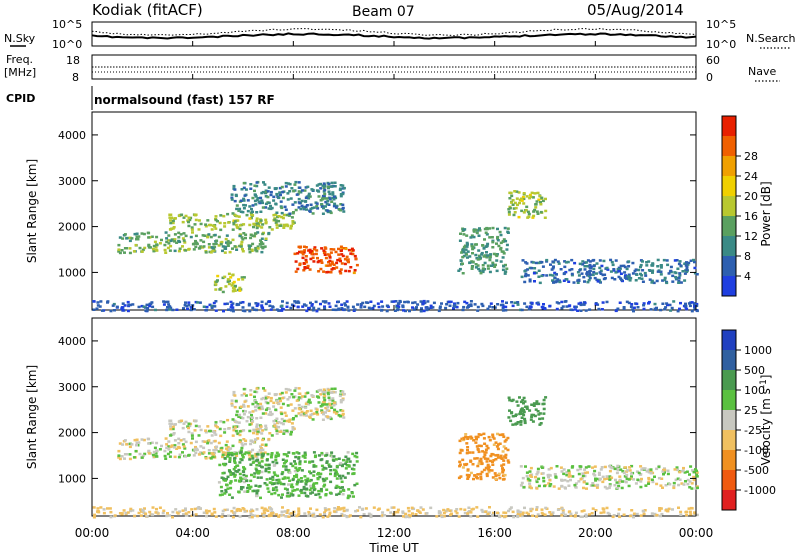 The height and width of the screenshot is (554, 800). What do you see at coordinates (72, 341) in the screenshot?
I see `y-tick-label: 4000` at bounding box center [72, 341].